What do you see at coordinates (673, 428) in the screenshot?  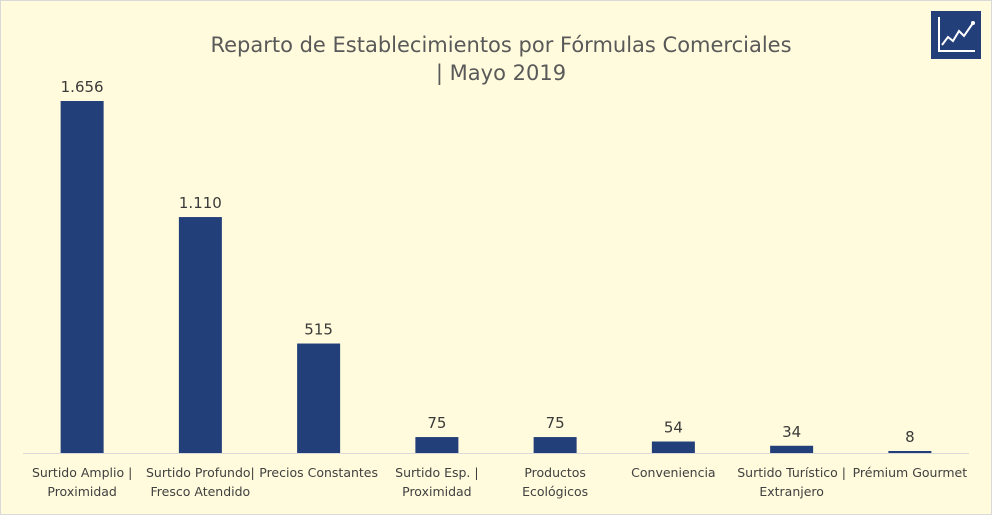 I see `bar-value-label: 54` at bounding box center [673, 428].